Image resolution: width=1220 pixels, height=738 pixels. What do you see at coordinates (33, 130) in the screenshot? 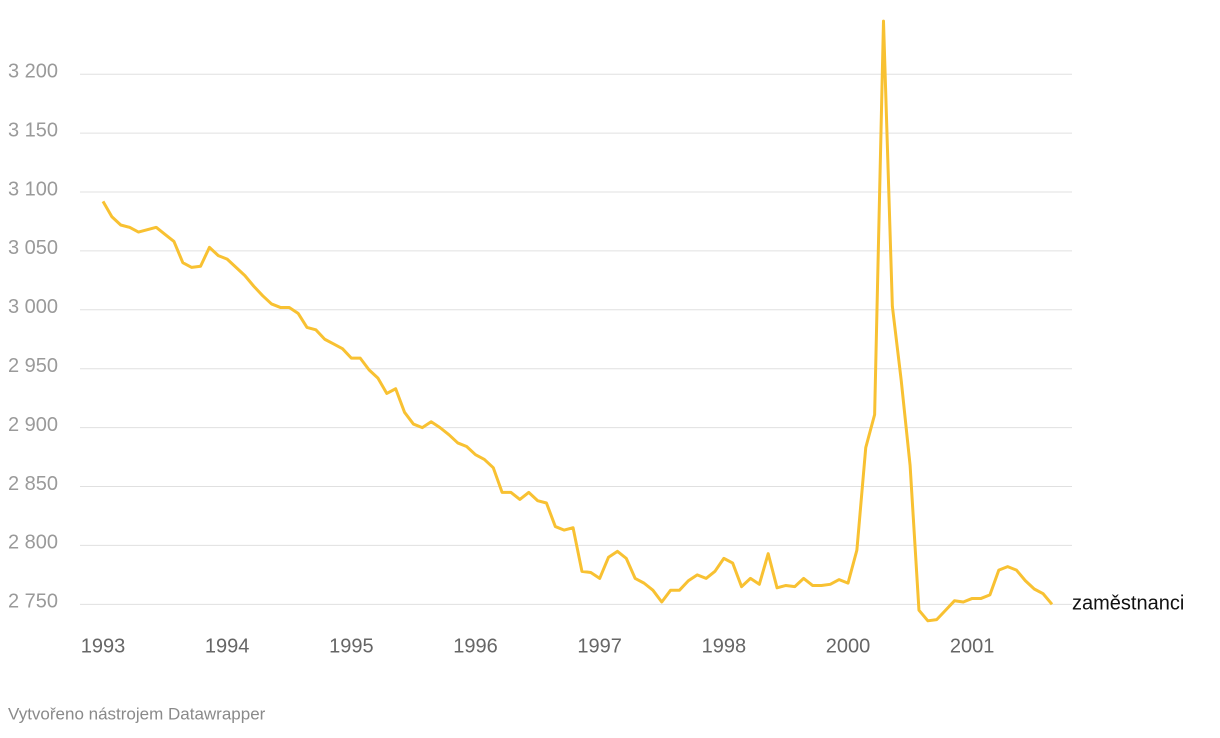
I see `y-tick-label: 3 150` at bounding box center [33, 130].